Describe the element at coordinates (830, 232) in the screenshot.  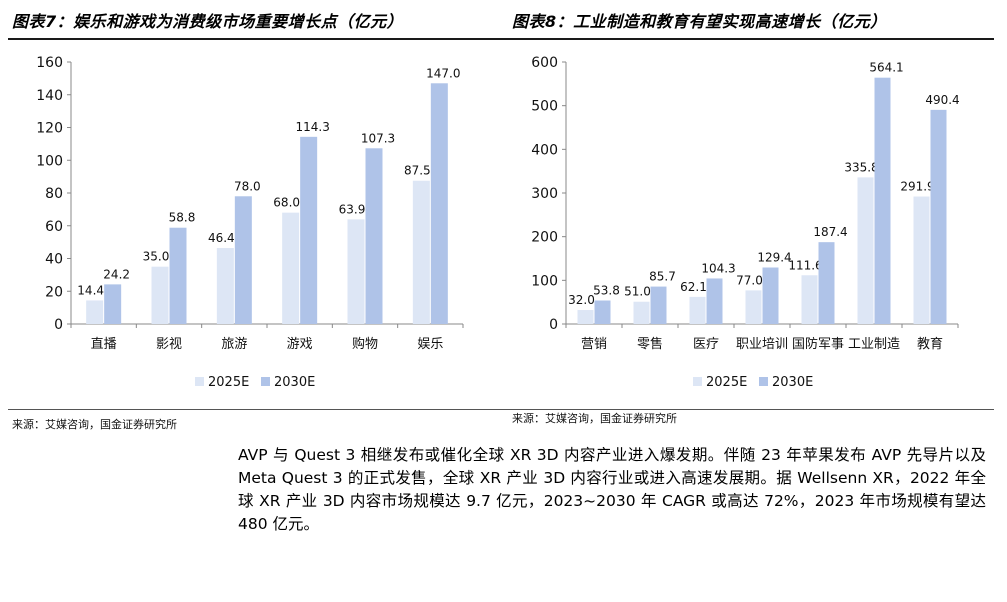
I see `data-label: 187.4` at that location.